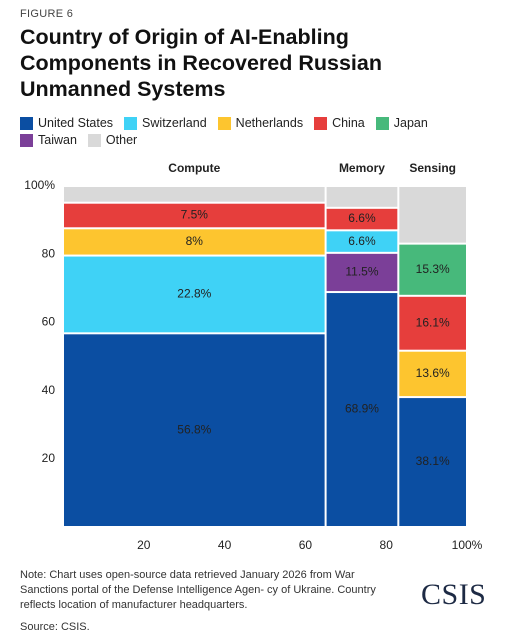 The image size is (515, 644). Describe the element at coordinates (348, 123) in the screenshot. I see `legend-label: China` at that location.